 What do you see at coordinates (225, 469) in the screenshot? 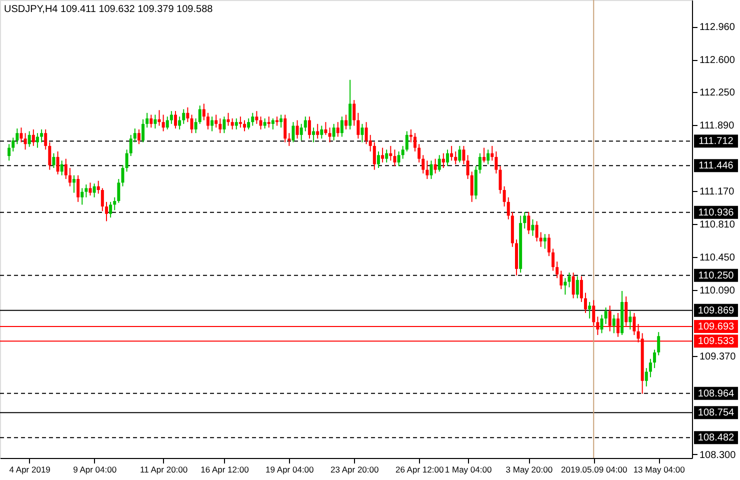
I see `x-tick-label: 16 Apr 12:00` at bounding box center [225, 469].